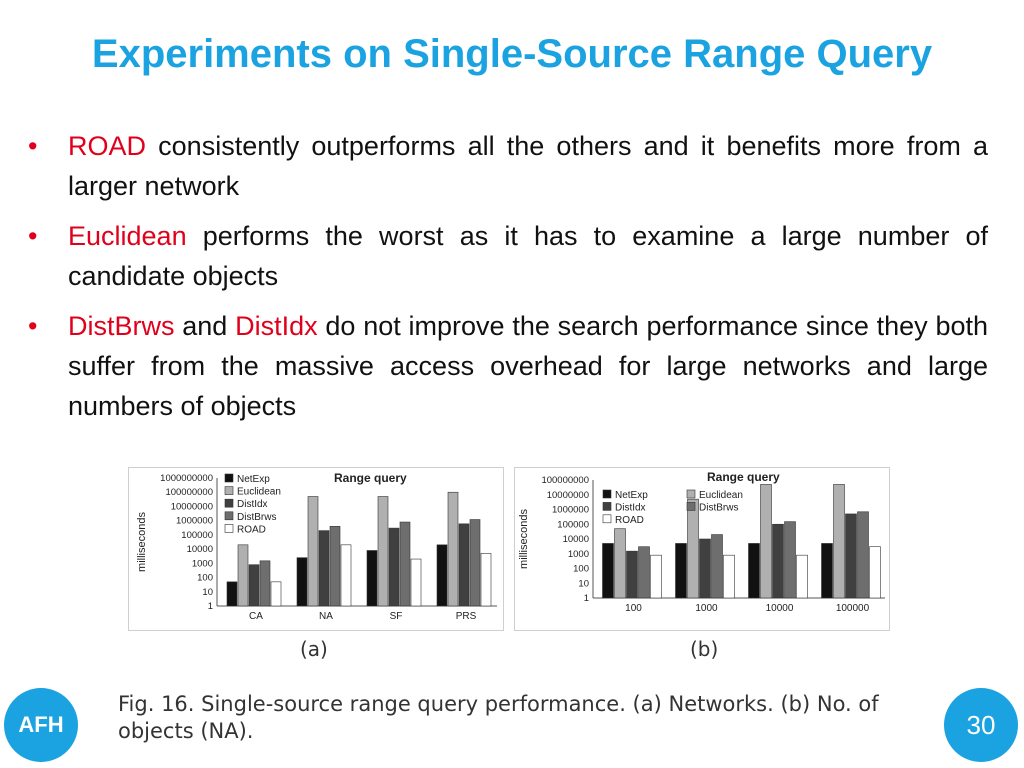 The width and height of the screenshot is (1024, 768). Describe the element at coordinates (512, 54) in the screenshot. I see `slide-title: Experiments on Single-Source Range Query` at that location.